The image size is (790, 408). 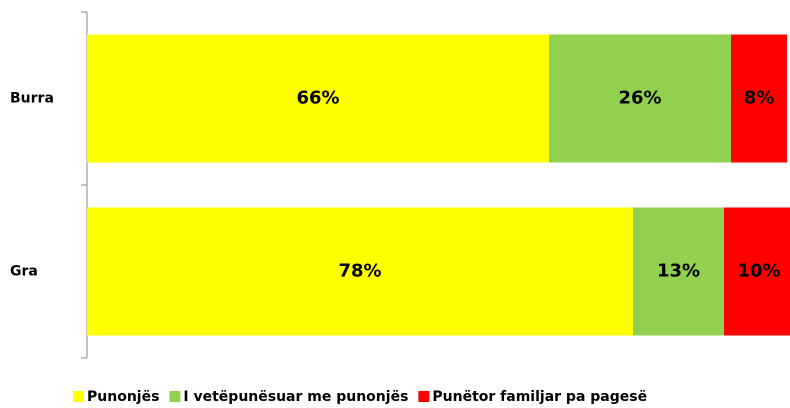 I want to click on data-label: 10%, so click(x=758, y=271).